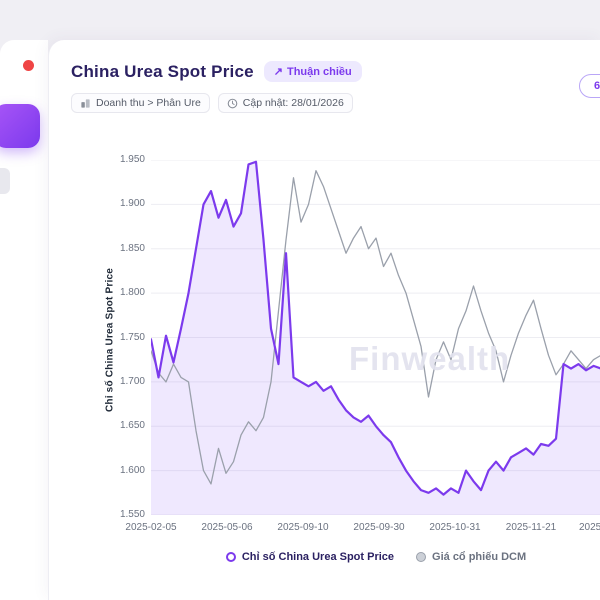  I want to click on legend-dot-icon, so click(421, 557).